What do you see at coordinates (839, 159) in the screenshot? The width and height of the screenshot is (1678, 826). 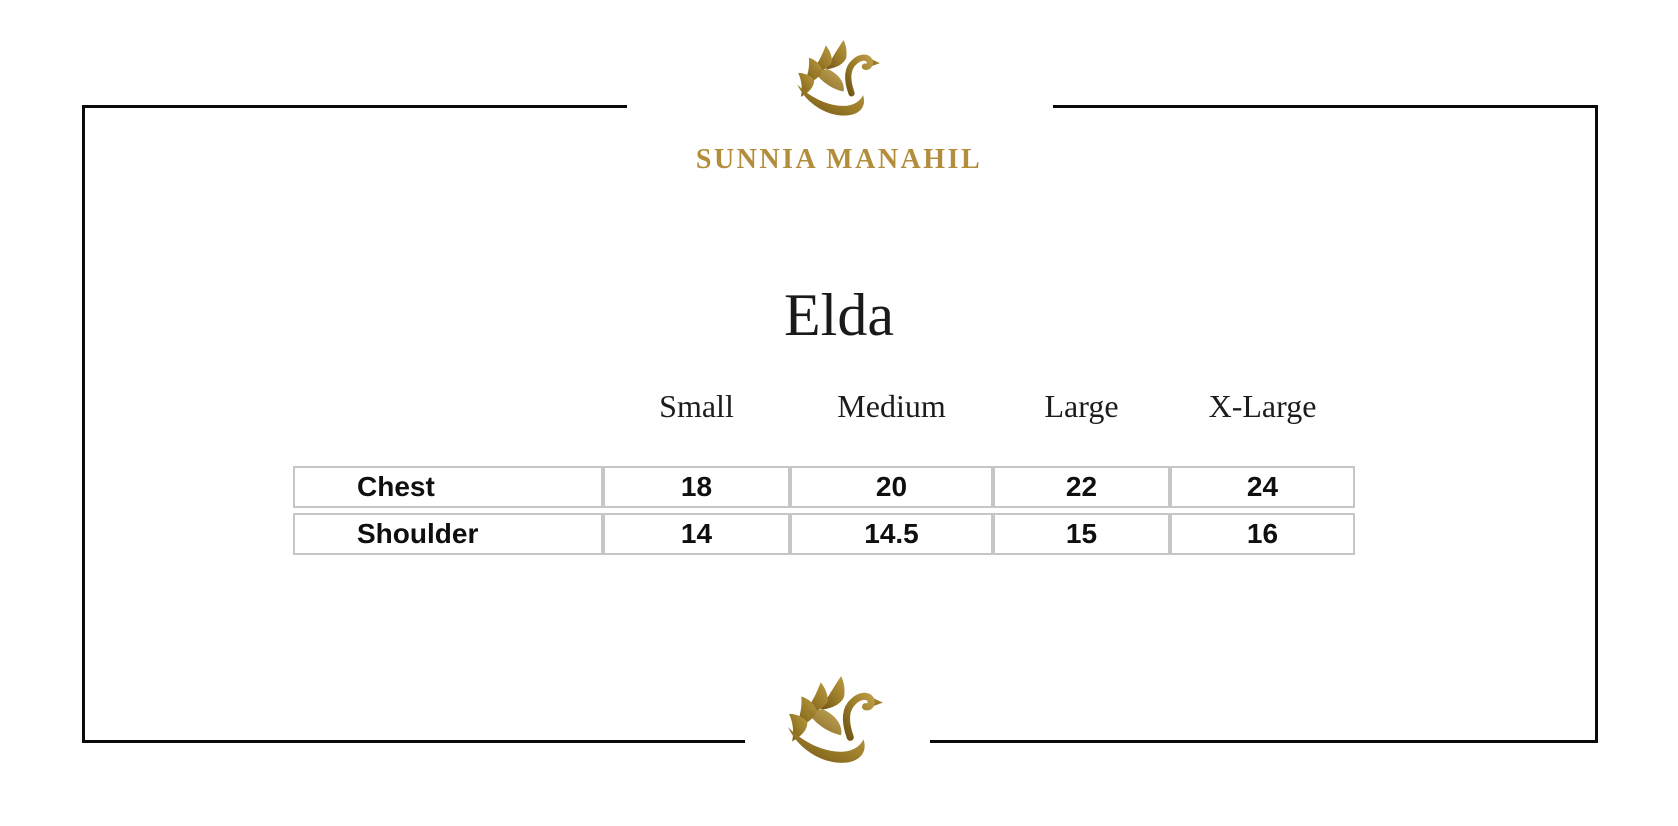 I see `brand-name: SUNNIA MANAHIL` at bounding box center [839, 159].